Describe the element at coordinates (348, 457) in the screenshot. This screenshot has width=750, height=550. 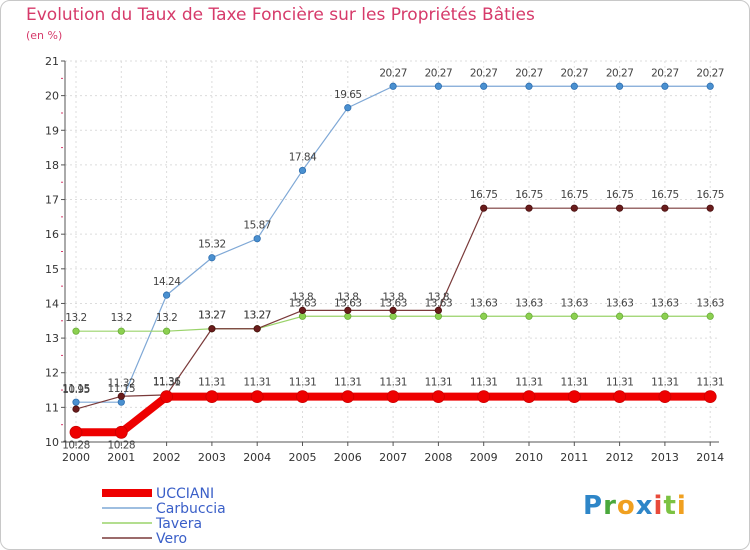
I see `x-tick-label: 2006` at that location.